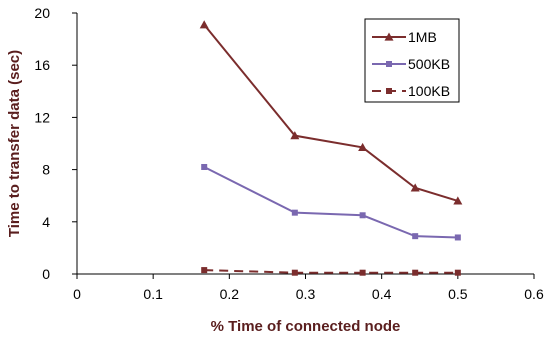 This screenshot has height=341, width=552. What do you see at coordinates (230, 294) in the screenshot?
I see `x-tick-label: 0.2` at bounding box center [230, 294].